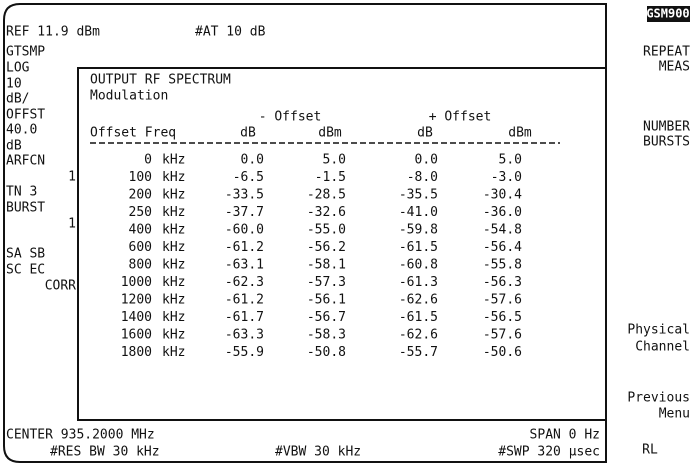 The width and height of the screenshot is (693, 467). Describe the element at coordinates (502, 265) in the screenshot. I see `table-cell: -55.8` at that location.